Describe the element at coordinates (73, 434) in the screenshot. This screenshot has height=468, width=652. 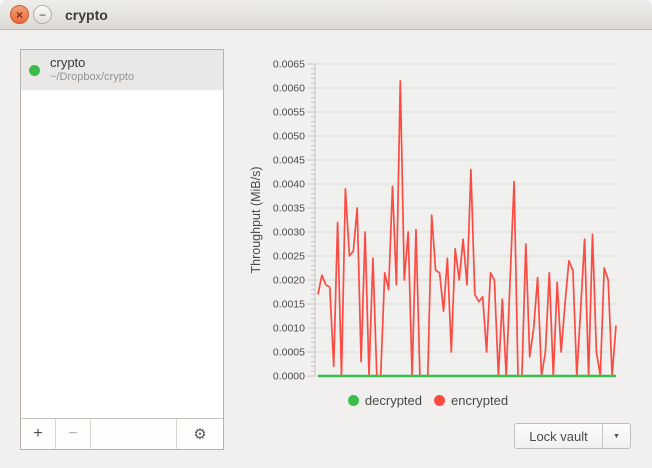
I see `remove-vault-button: −` at that location.